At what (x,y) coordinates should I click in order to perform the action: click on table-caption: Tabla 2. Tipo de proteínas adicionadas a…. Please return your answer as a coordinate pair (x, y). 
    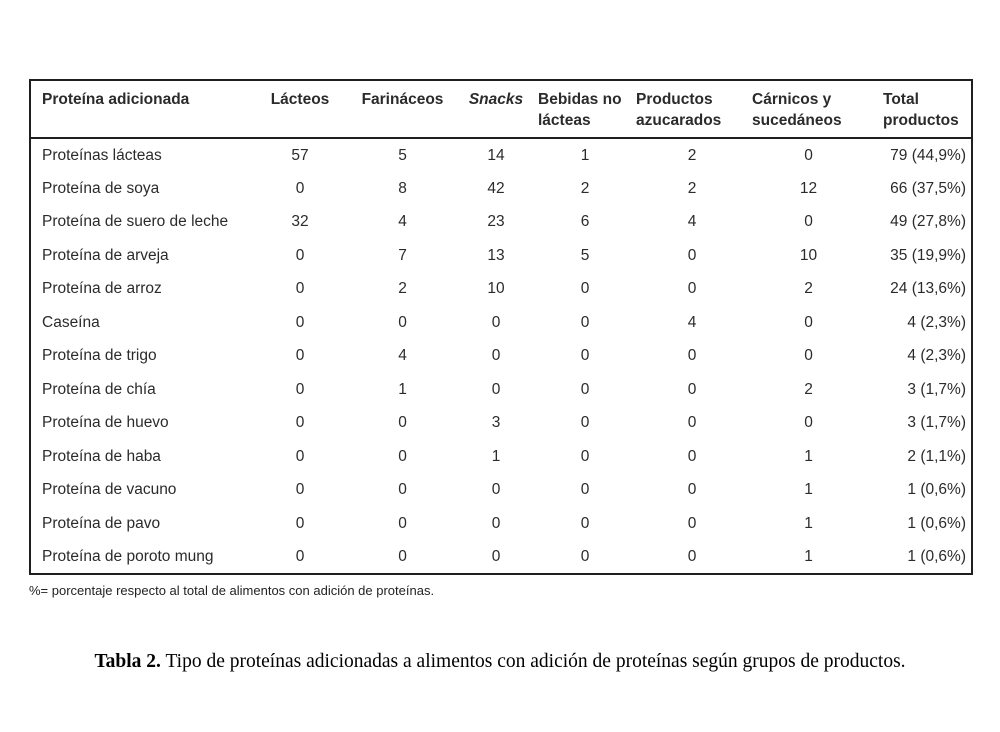
    Looking at the image, I should click on (500, 662).